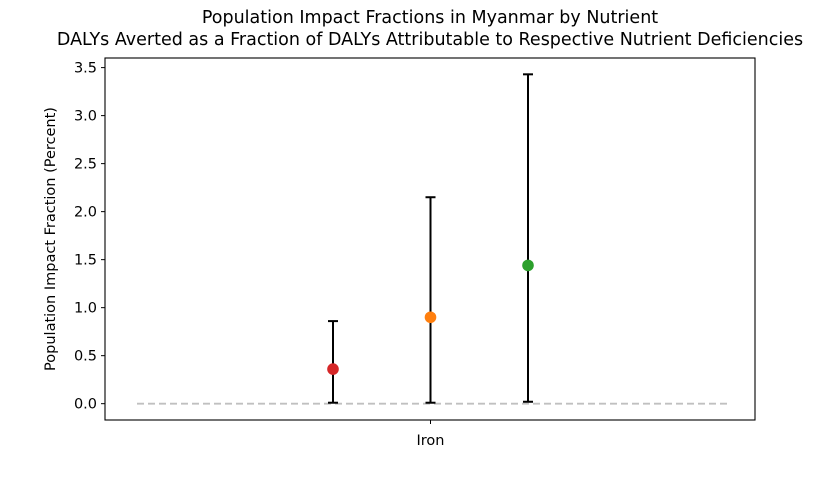  What do you see at coordinates (51, 239) in the screenshot?
I see `y-axis-label: Population Impact Fraction (Percent)` at bounding box center [51, 239].